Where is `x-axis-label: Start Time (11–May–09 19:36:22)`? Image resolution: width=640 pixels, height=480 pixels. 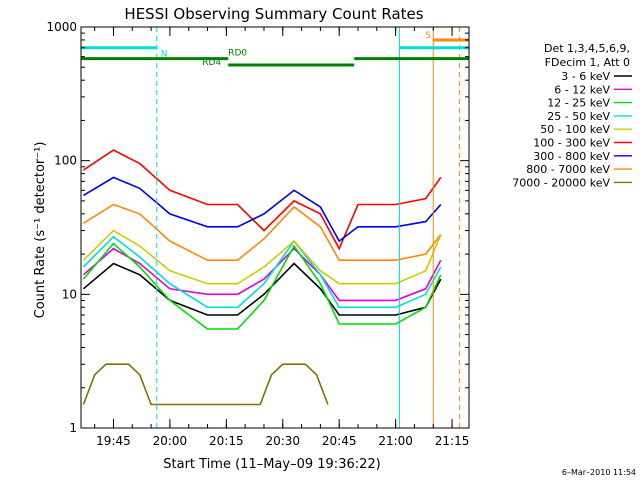 x-axis-label: Start Time (11–May–09 19:36:22) is located at coordinates (271, 464).